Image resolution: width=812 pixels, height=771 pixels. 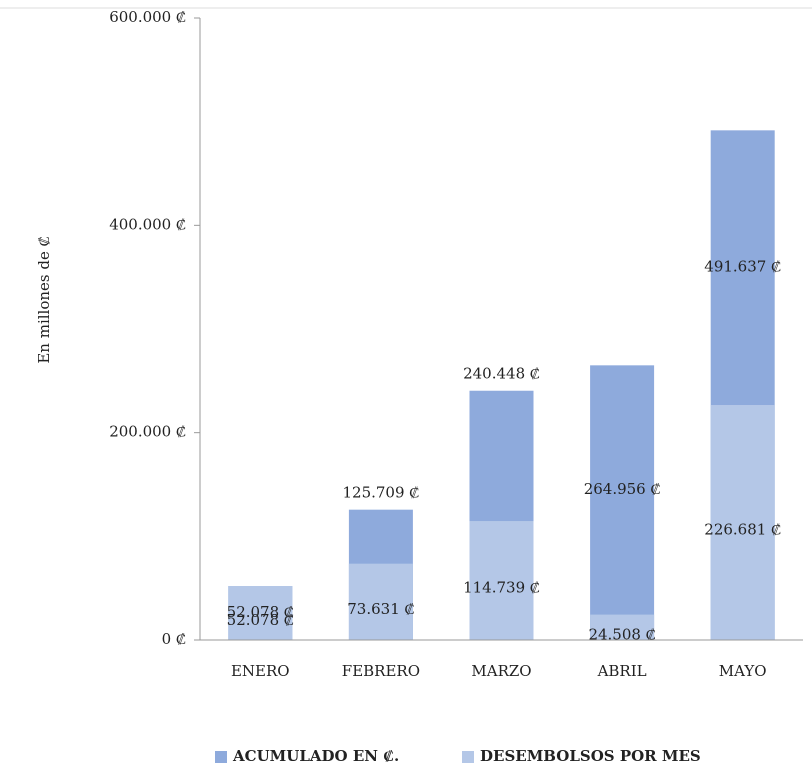 What do you see at coordinates (147, 17) in the screenshot?
I see `y-tick-label: 600.000 ₡` at bounding box center [147, 17].